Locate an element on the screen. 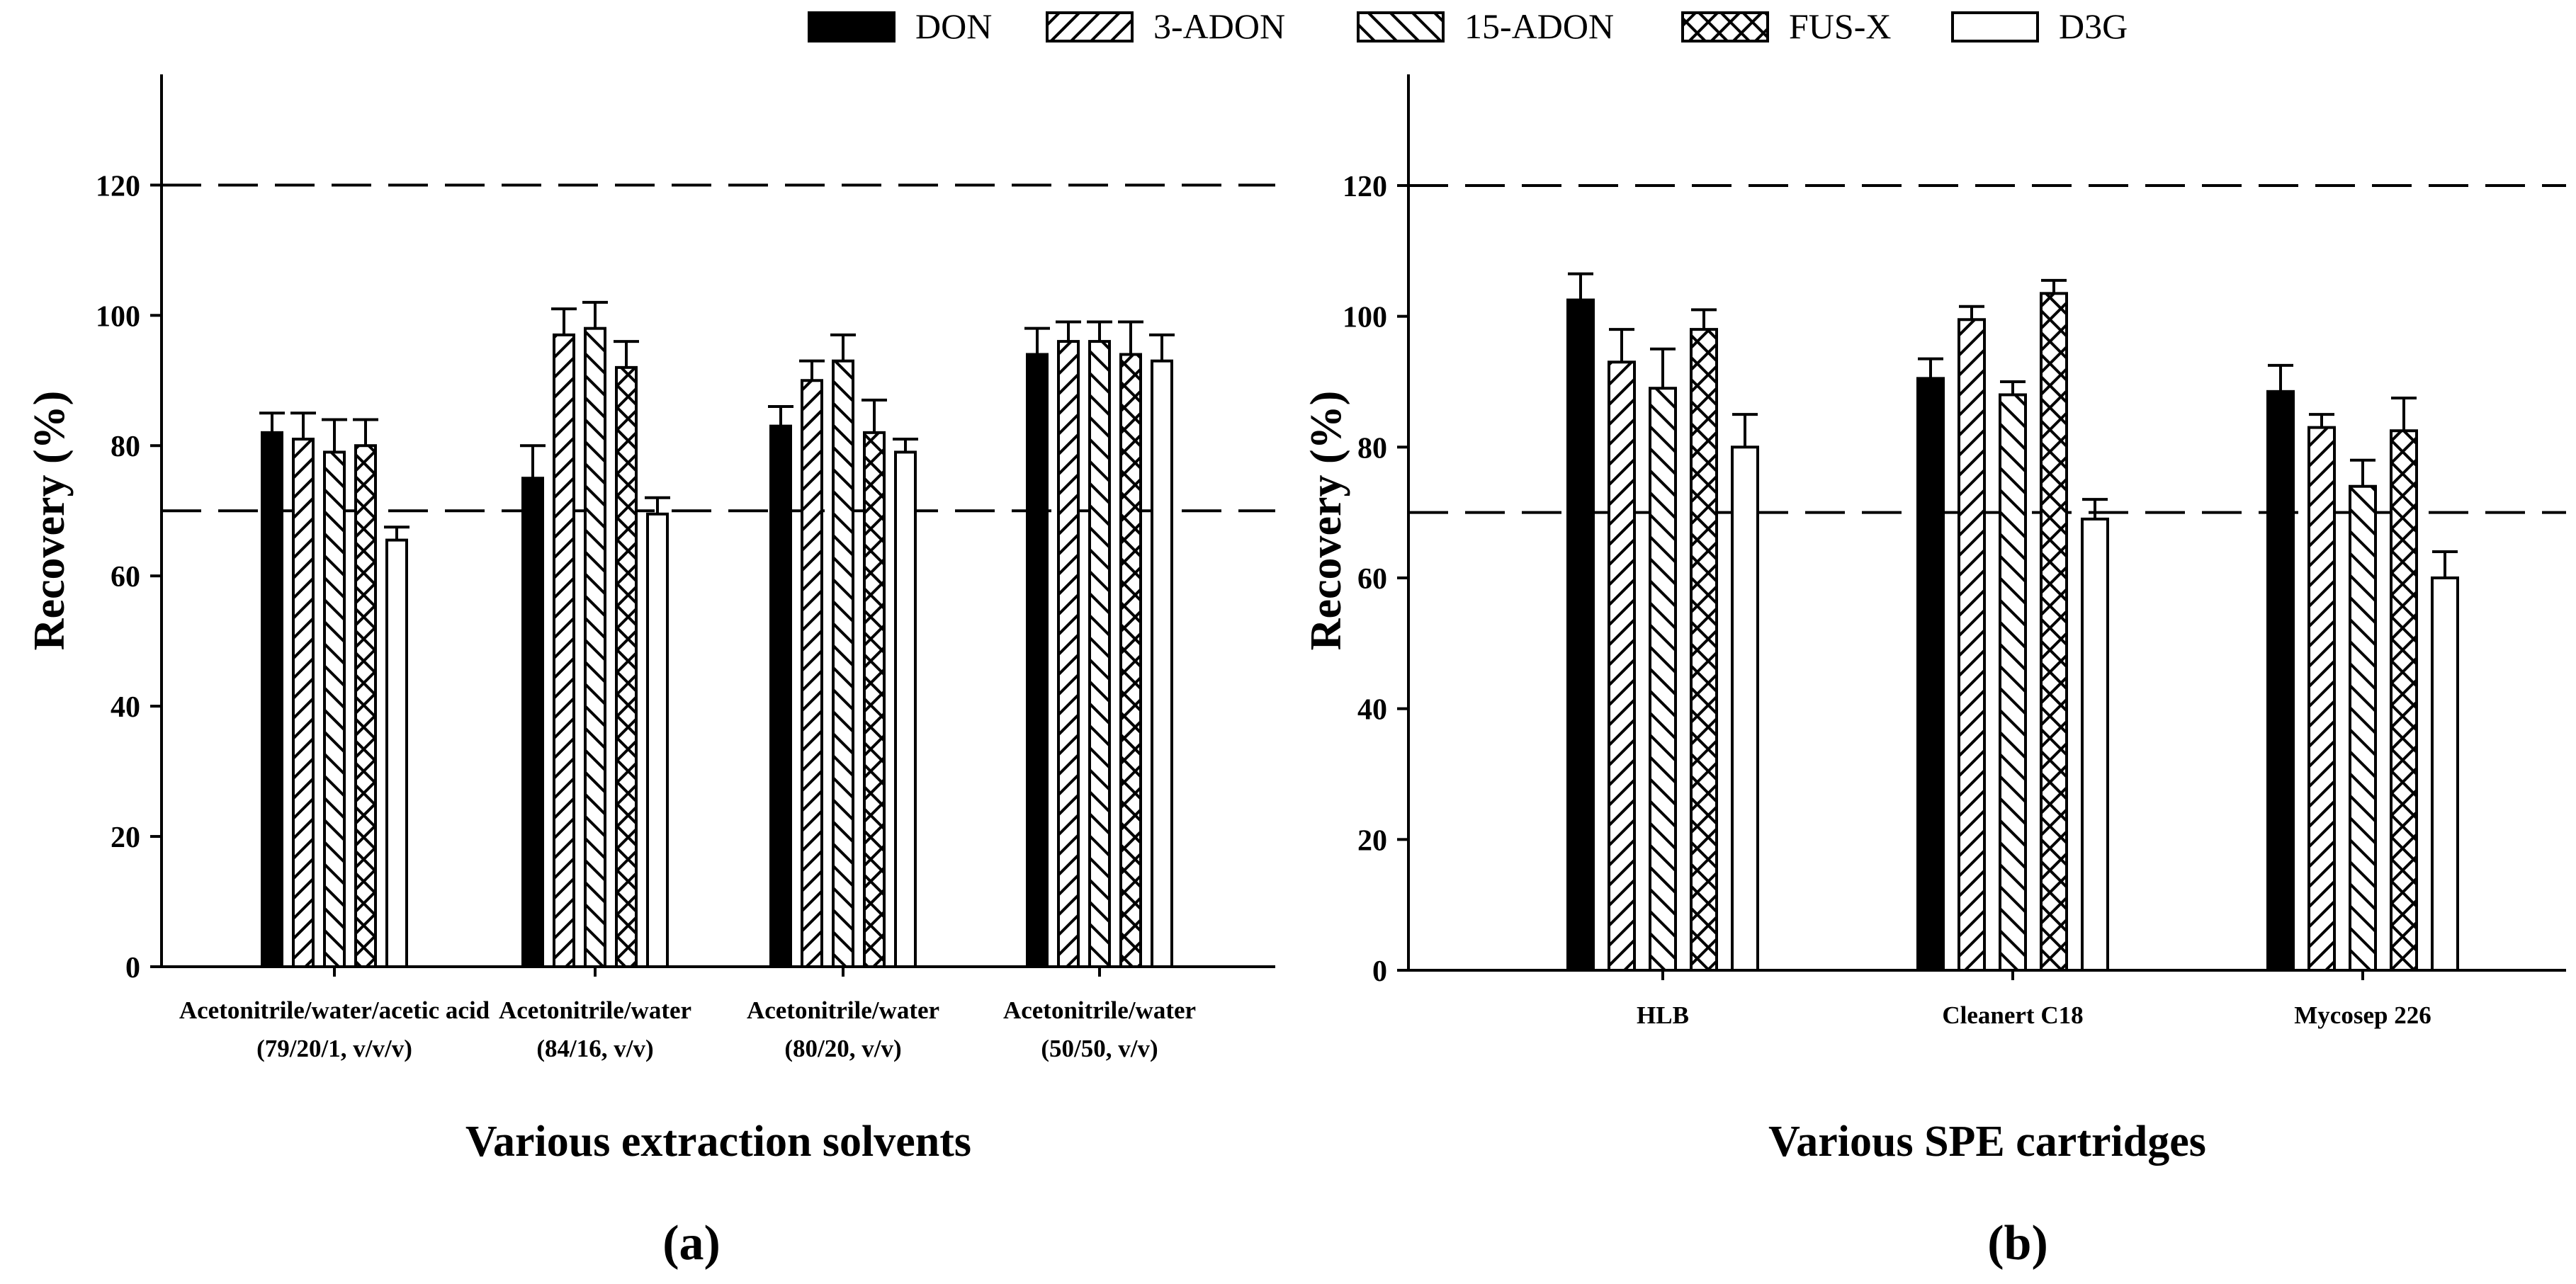  legend-swatch-d3g is located at coordinates (1995, 27).